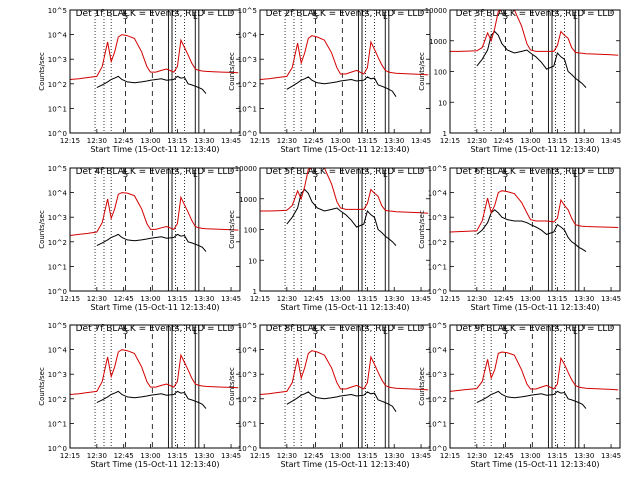 Image resolution: width=640 pixels, height=480 pixels. Describe the element at coordinates (437, 326) in the screenshot. I see `panel-9-y-tick-label: 10^5` at that location.